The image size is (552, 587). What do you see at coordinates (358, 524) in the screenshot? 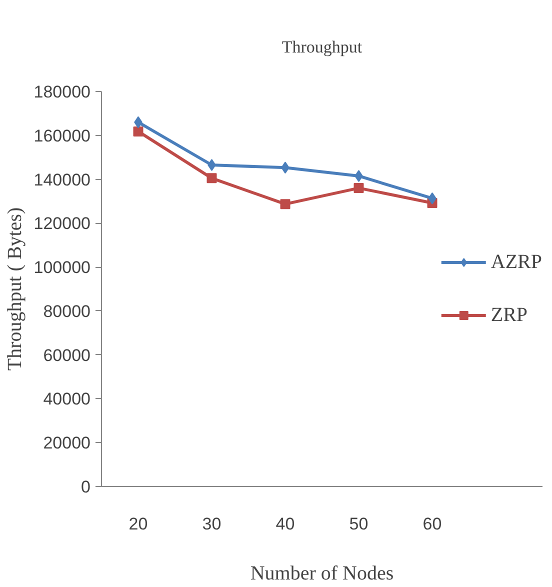
I see `x-tick-label: 50` at bounding box center [358, 524].